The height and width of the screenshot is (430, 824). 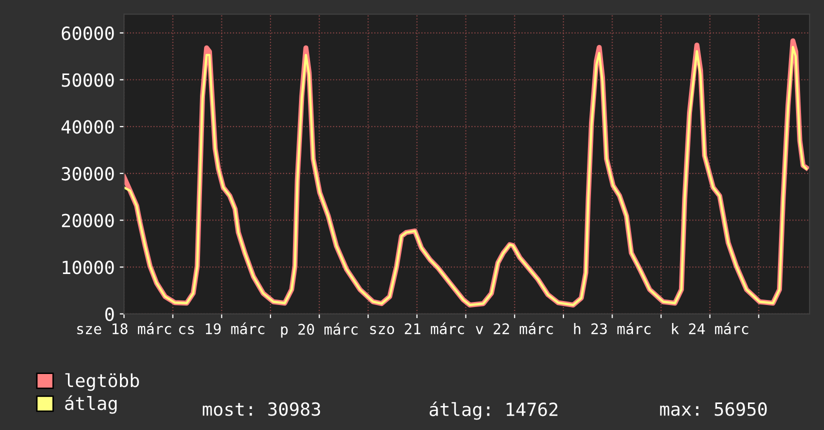 What do you see at coordinates (710, 328) in the screenshot?
I see `x-tick-label: k 24 márc` at bounding box center [710, 328].